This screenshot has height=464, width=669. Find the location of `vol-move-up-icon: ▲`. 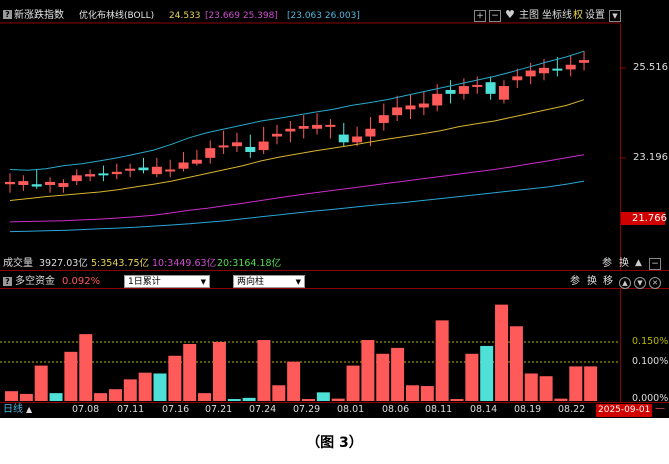

vol-move-up-icon: ▲ is located at coordinates (638, 263).